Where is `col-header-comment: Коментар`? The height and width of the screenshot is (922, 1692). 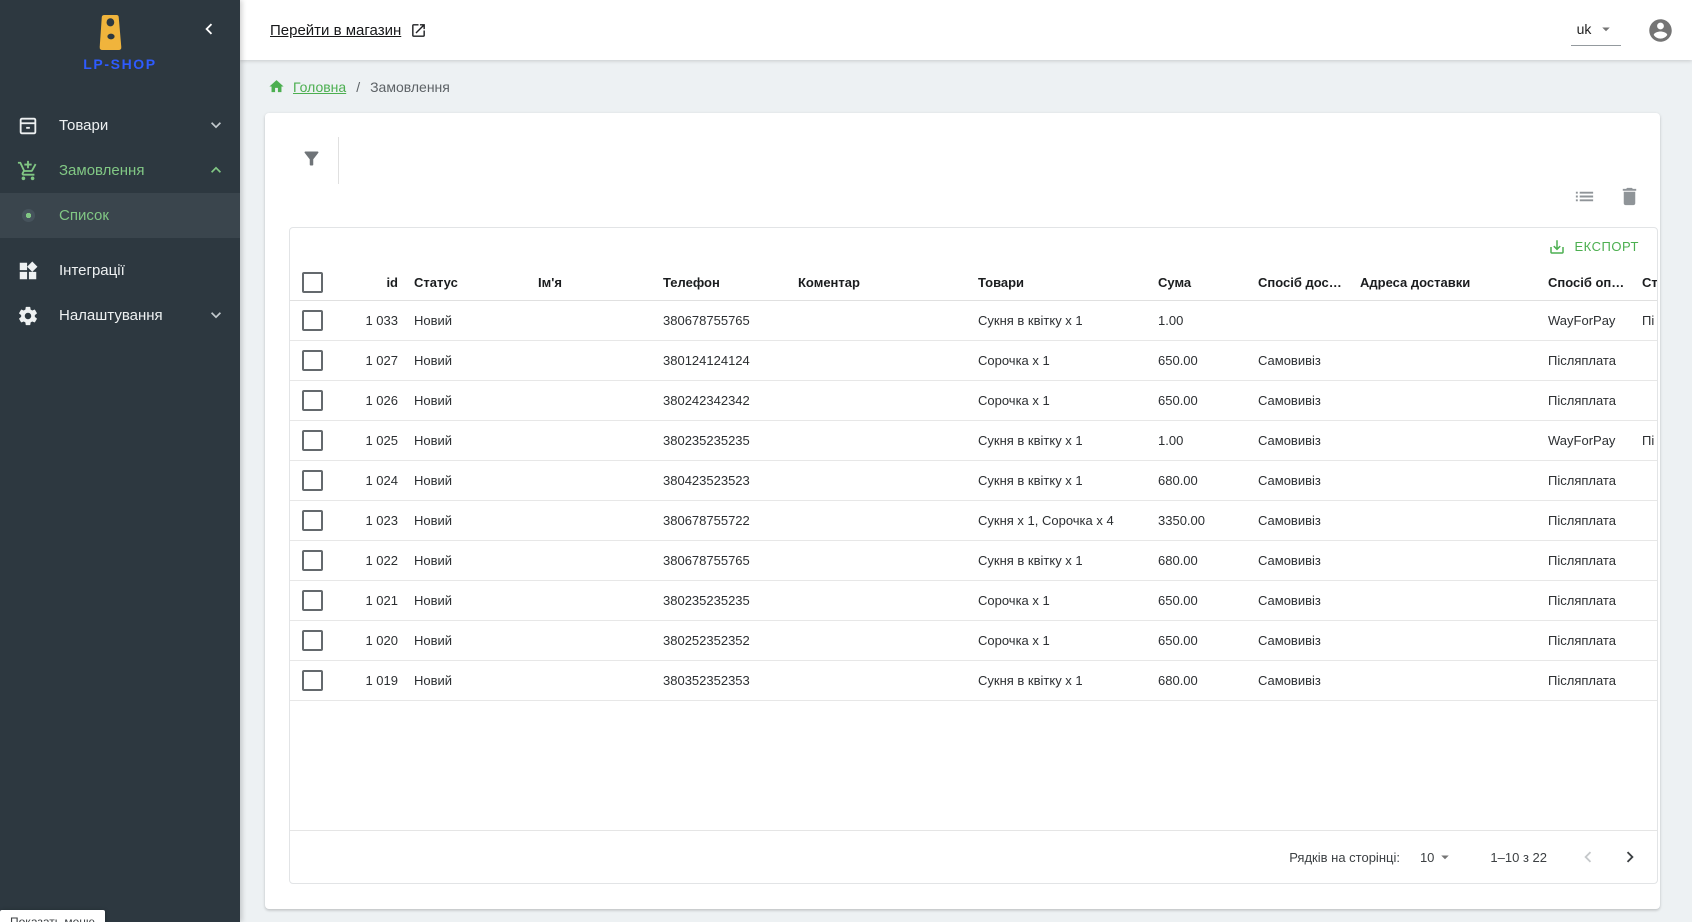
col-header-comment: Коментар is located at coordinates (880, 283).